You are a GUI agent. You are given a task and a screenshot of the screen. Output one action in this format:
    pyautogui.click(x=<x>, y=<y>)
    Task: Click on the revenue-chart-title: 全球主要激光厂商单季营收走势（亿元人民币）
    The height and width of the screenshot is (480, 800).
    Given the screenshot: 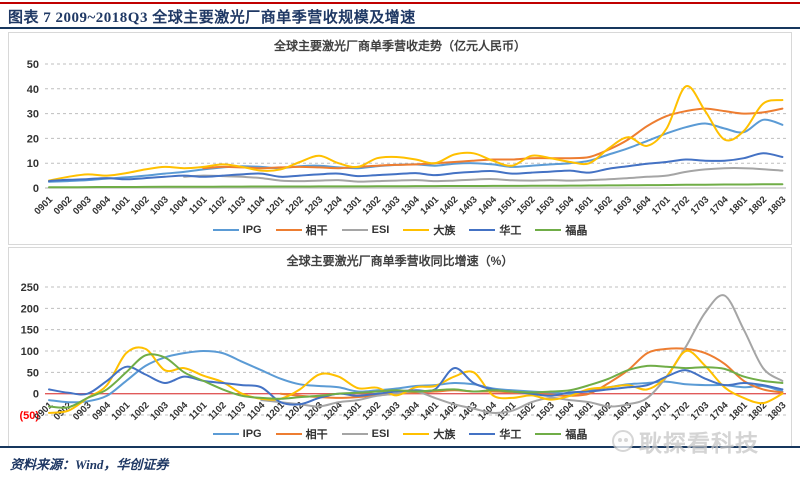 What is the action you would take?
    pyautogui.click(x=399, y=46)
    